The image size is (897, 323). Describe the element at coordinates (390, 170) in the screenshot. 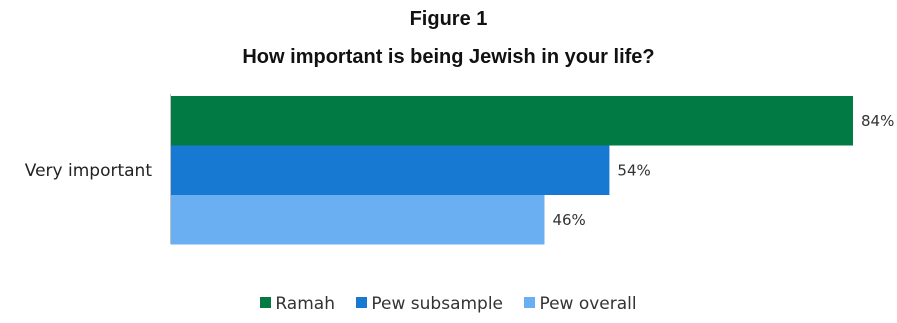

I see `bar-pew-subsample` at that location.